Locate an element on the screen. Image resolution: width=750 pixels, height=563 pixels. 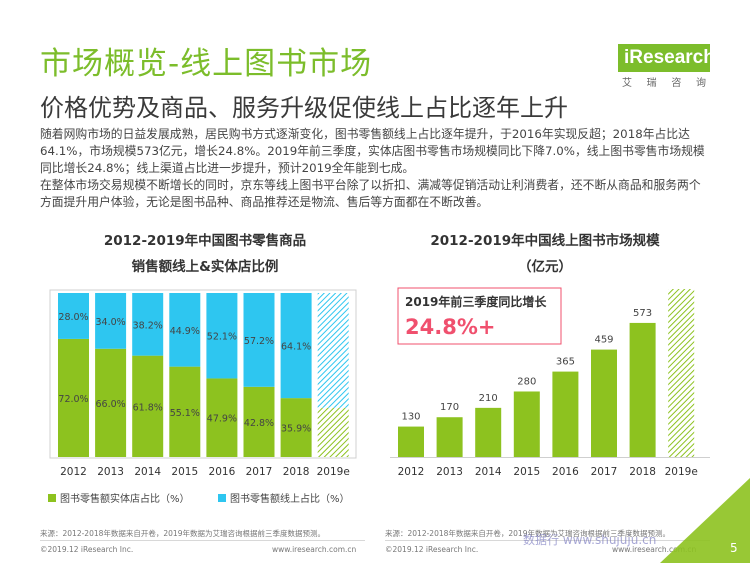
footer-divider-left is located at coordinates (202, 540).